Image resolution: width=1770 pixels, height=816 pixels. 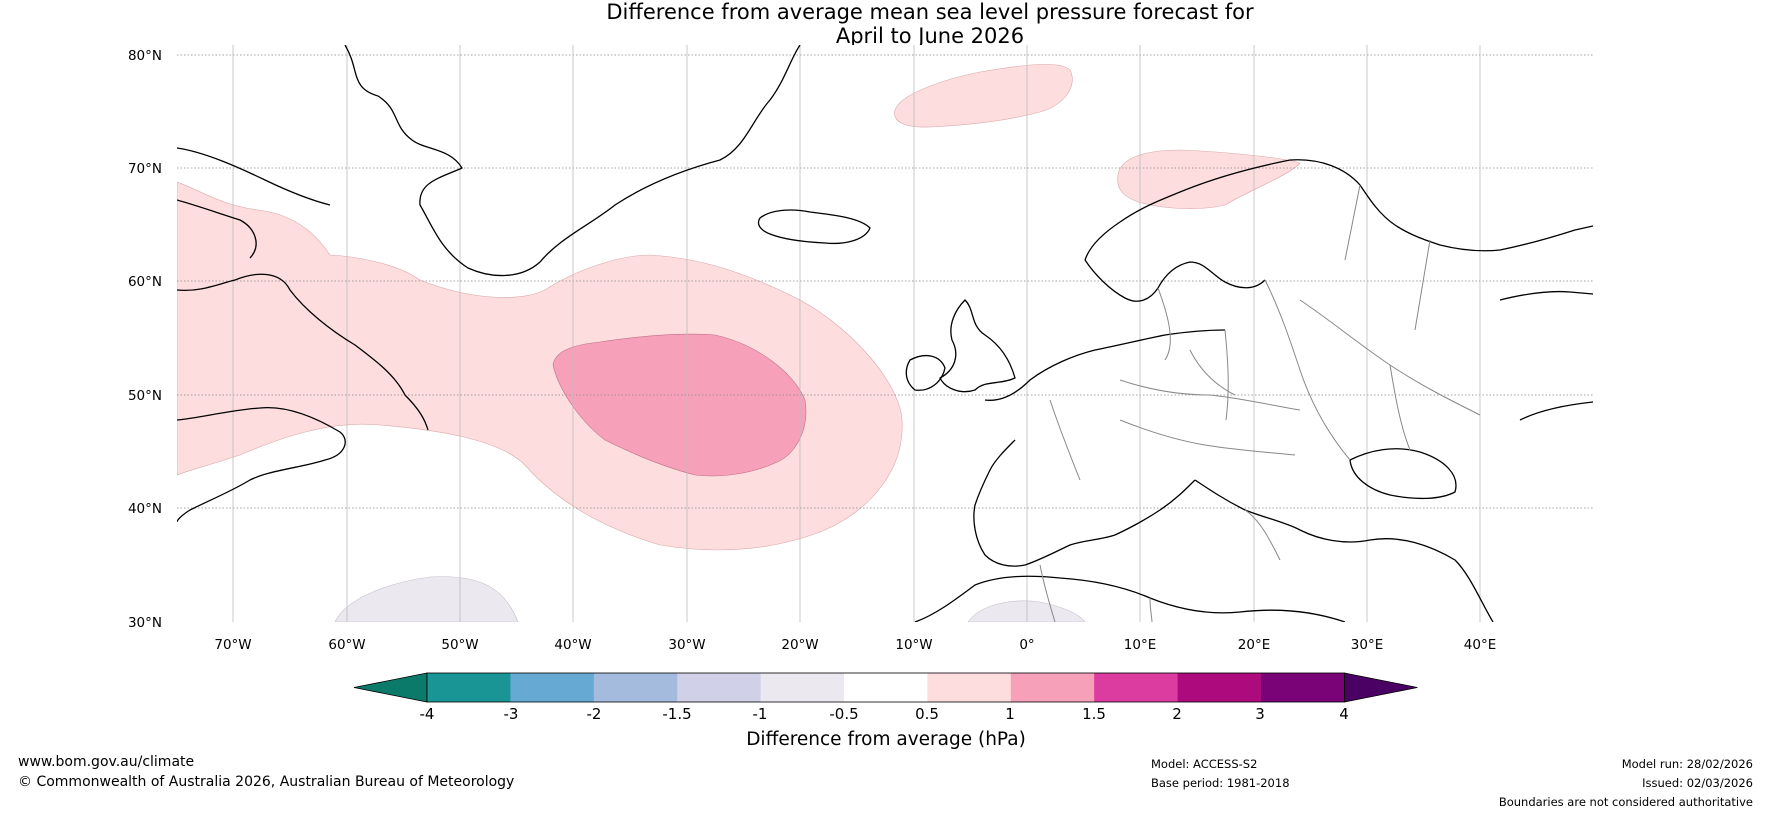 What do you see at coordinates (930, 36) in the screenshot?
I see `title-line-2: April to June 2026` at bounding box center [930, 36].